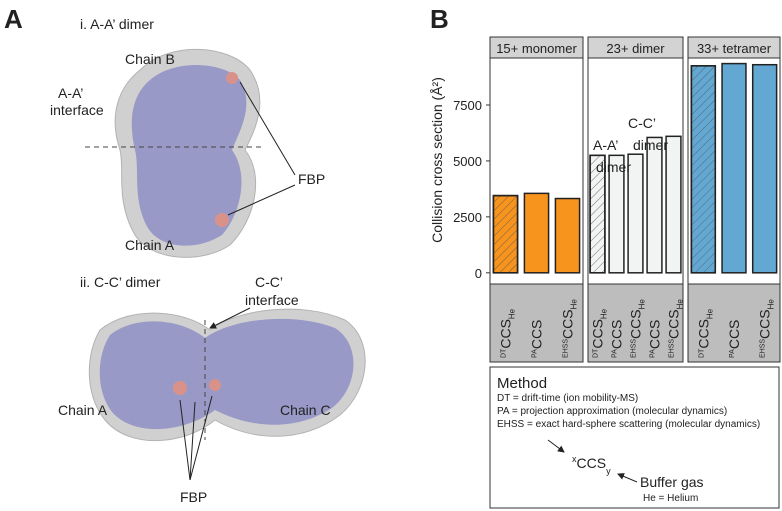 The height and width of the screenshot is (511, 782). Describe the element at coordinates (70, 93) in the screenshot. I see `interface-label: A-A’` at that location.